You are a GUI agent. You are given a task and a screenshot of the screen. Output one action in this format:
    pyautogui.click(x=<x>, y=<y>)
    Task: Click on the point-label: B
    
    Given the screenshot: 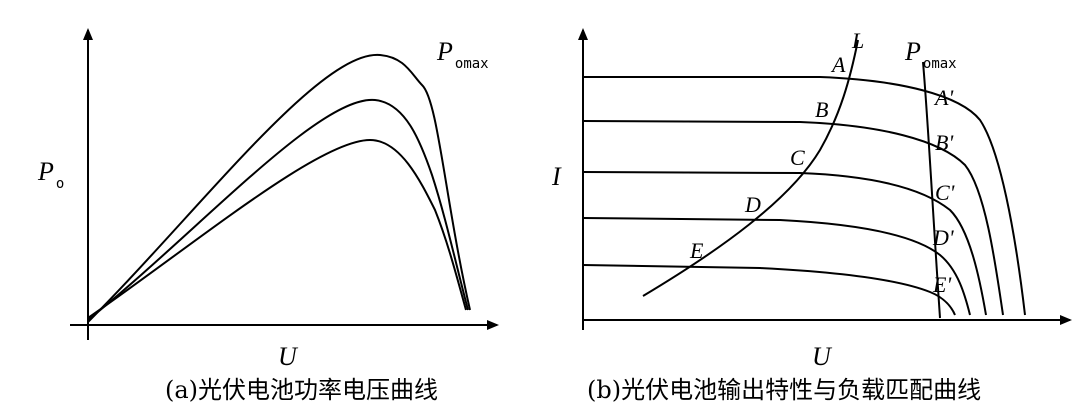 What is the action you would take?
    pyautogui.click(x=821, y=109)
    